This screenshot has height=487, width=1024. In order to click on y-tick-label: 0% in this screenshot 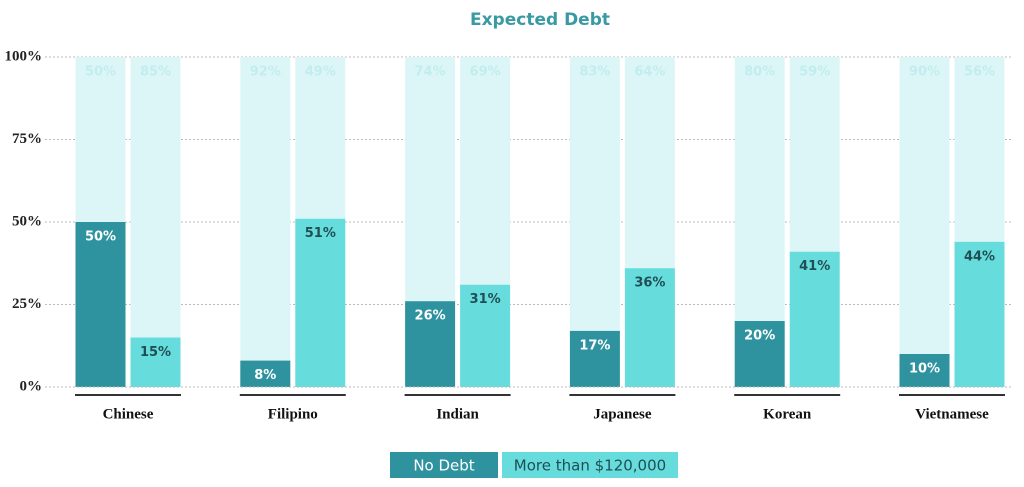, I will do `click(31, 386)`.